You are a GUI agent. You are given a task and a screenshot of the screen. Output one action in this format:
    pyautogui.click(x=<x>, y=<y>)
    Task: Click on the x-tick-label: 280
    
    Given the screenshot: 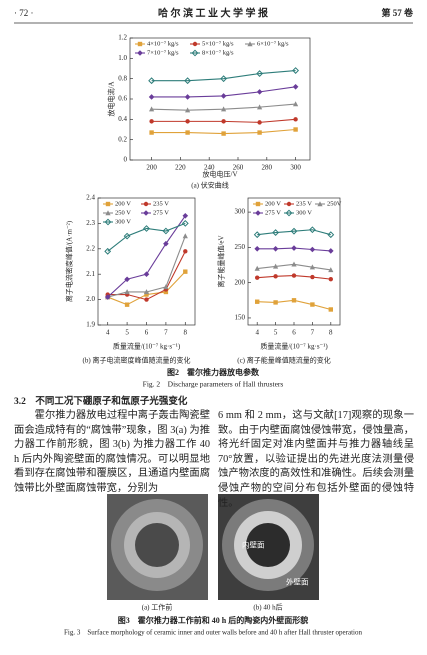 What is the action you would take?
    pyautogui.click(x=267, y=168)
    